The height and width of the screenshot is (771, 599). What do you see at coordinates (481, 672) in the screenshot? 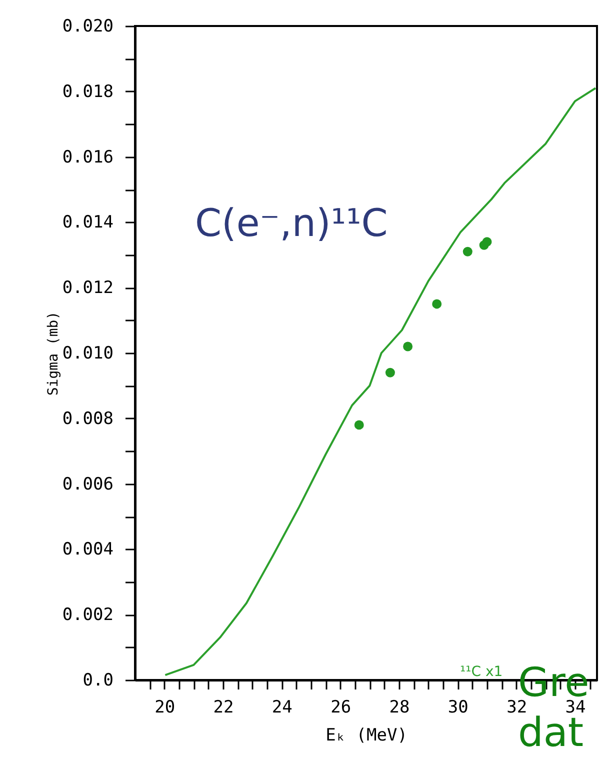
I see `annotation: ¹¹C x1` at bounding box center [481, 672].